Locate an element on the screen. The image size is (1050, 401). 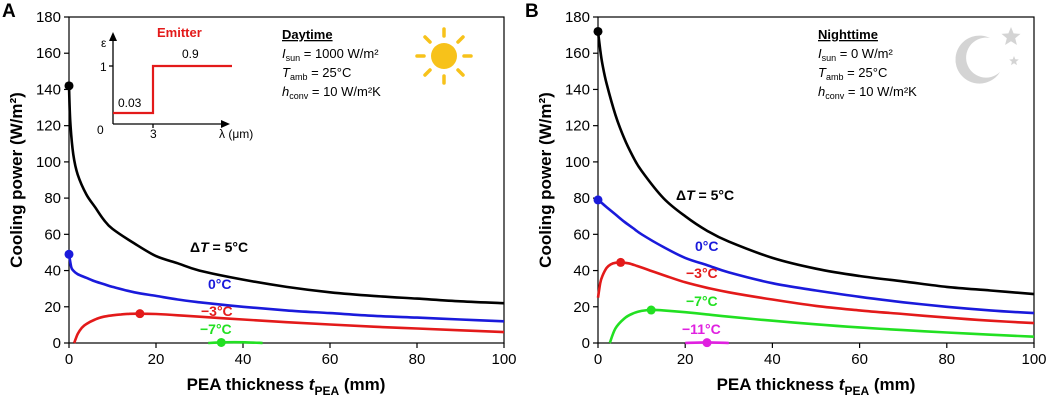
panel-a-letter: A is located at coordinates (9, 11).